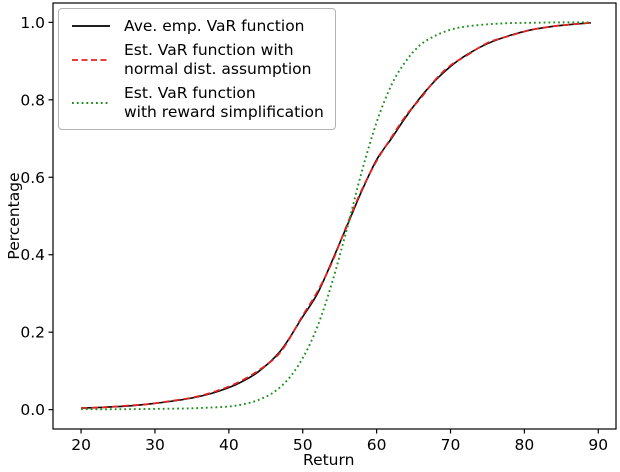  I want to click on y-tick-label: 0.4, so click(32, 255).